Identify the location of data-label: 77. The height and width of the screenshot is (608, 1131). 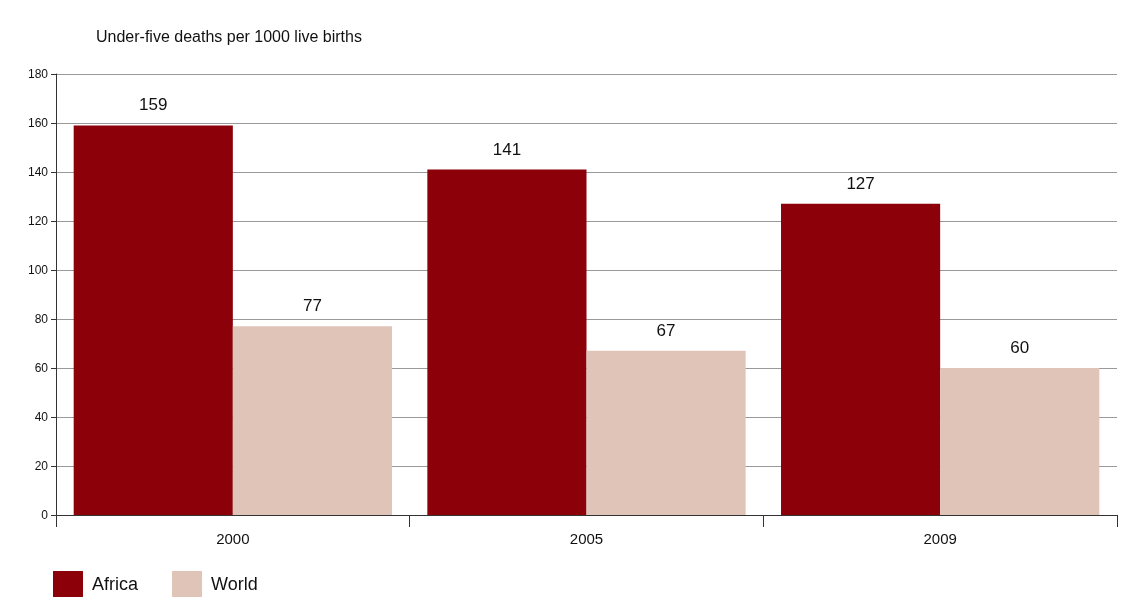
(312, 306).